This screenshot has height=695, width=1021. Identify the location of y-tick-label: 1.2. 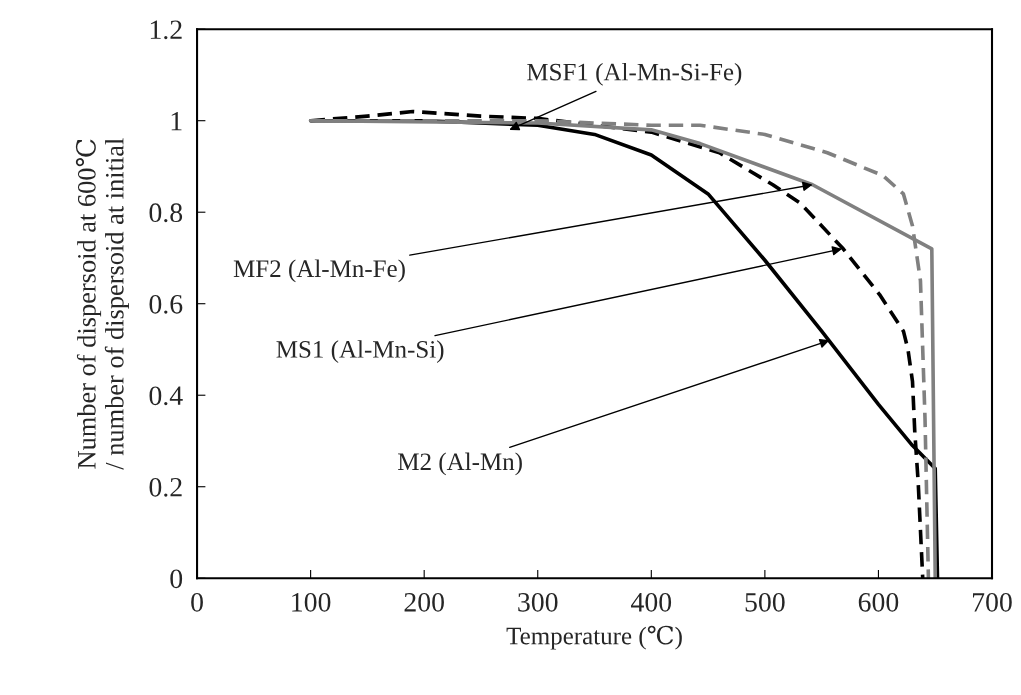
(166, 30).